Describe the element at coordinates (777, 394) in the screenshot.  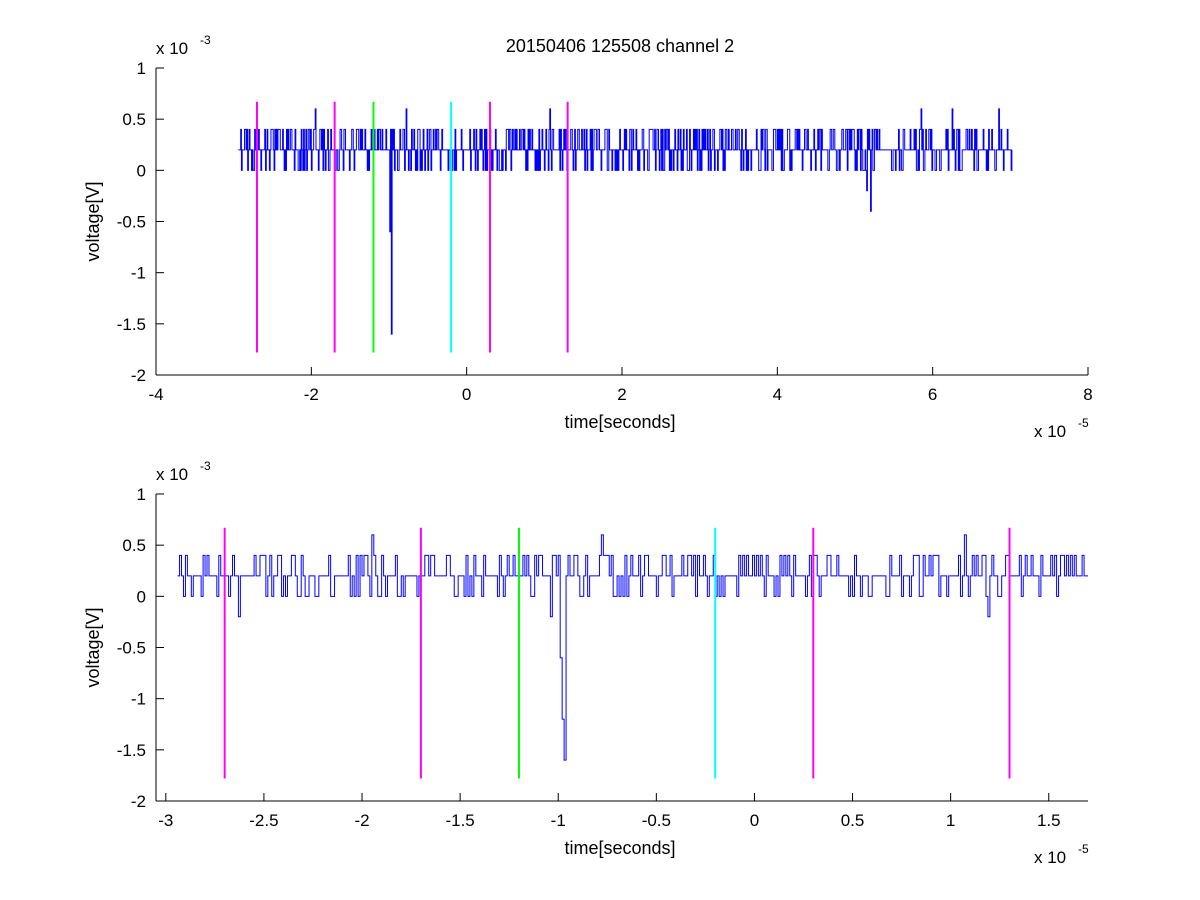
I see `x-tick-label: 4` at that location.